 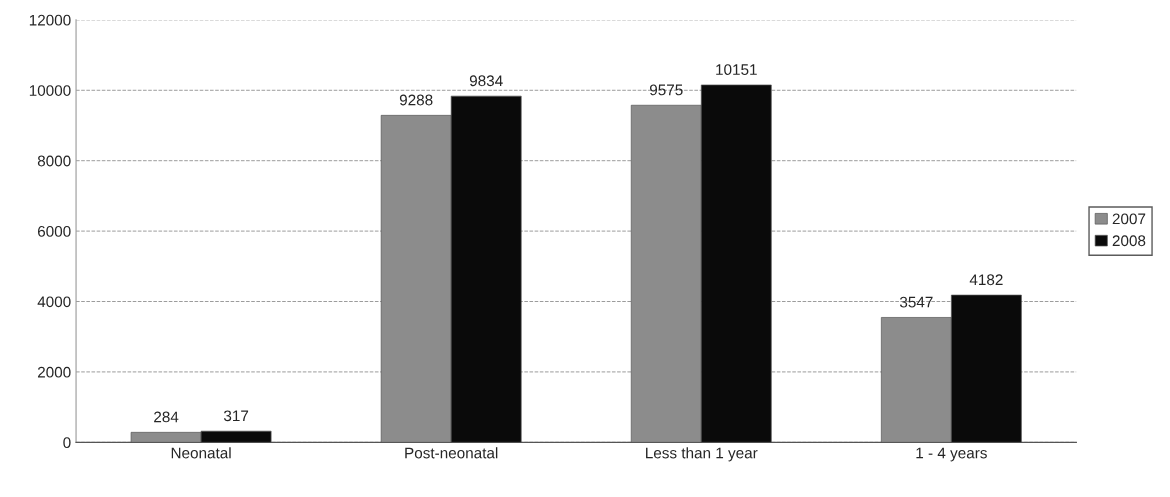 What do you see at coordinates (1129, 219) in the screenshot?
I see `legend-label: 2007` at bounding box center [1129, 219].